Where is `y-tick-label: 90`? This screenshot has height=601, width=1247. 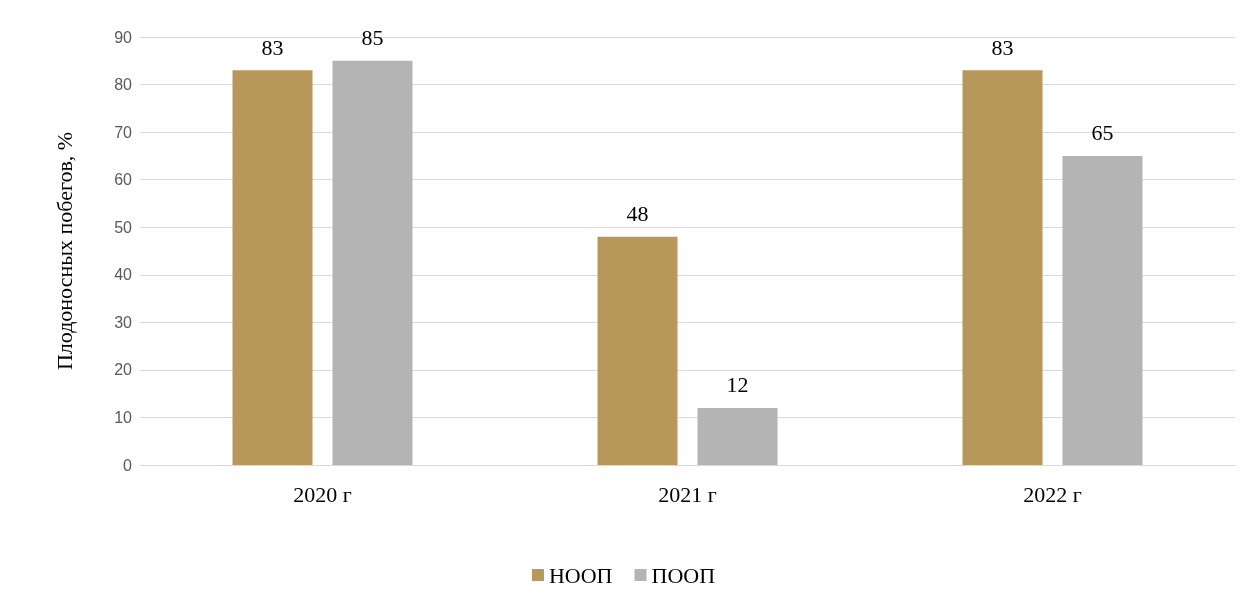 y-tick-label: 90 is located at coordinates (123, 37).